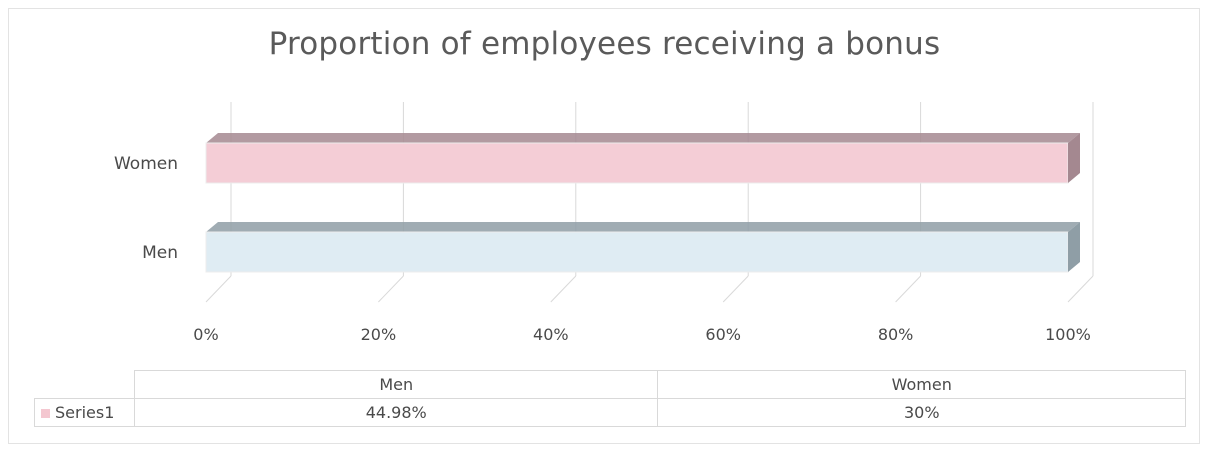  I want to click on x-tick-label: 100%, so click(1068, 334).